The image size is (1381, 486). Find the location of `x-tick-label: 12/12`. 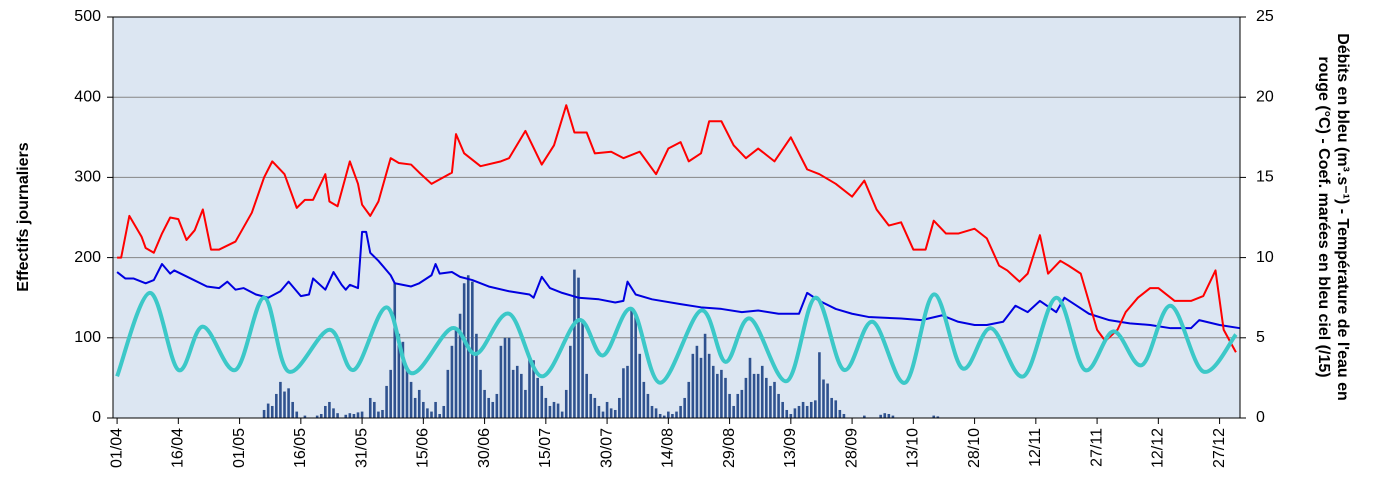

x-tick-label: 12/12 is located at coordinates (1158, 448).